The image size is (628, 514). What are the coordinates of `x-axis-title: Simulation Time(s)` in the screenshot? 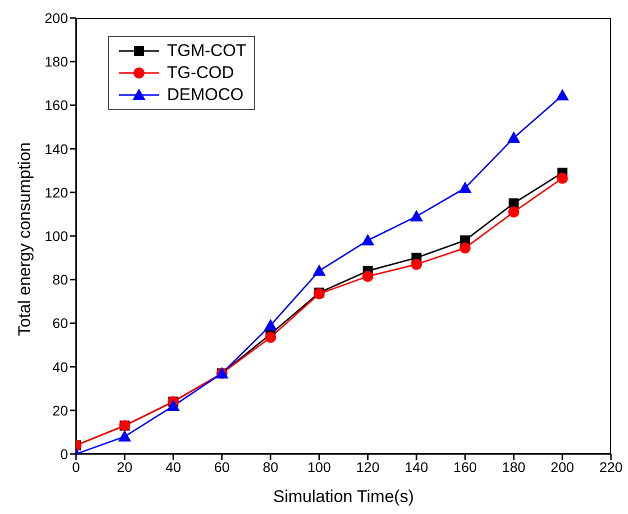 It's located at (343, 496).